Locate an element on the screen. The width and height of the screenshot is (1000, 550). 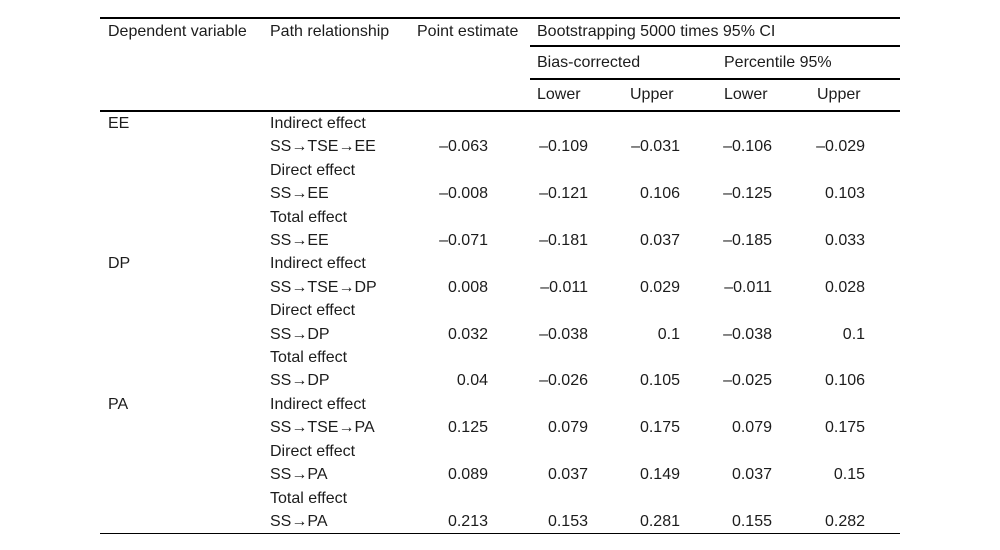
cell-pct-upper: 0.028 is located at coordinates (845, 287).